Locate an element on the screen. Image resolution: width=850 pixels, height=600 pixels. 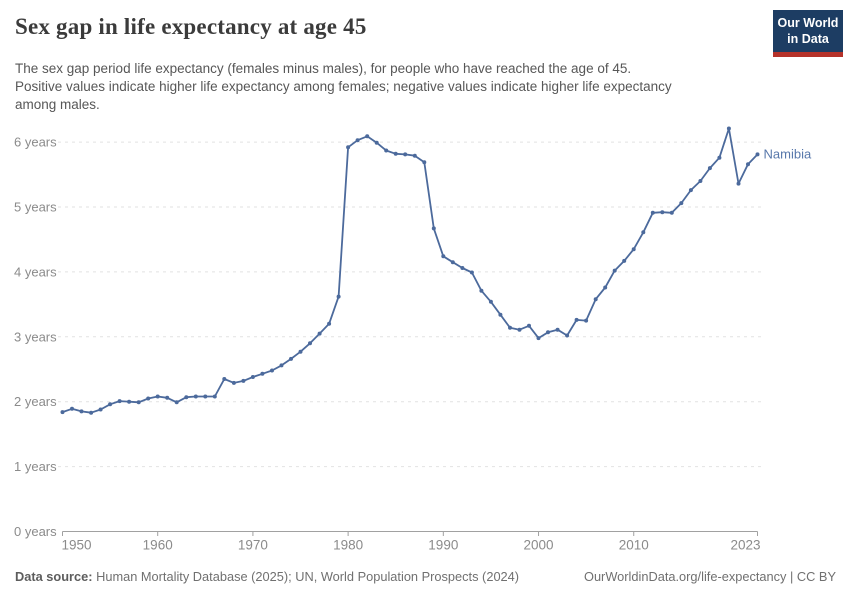
y-axis-label-5: 5 years is located at coordinates (35, 207).